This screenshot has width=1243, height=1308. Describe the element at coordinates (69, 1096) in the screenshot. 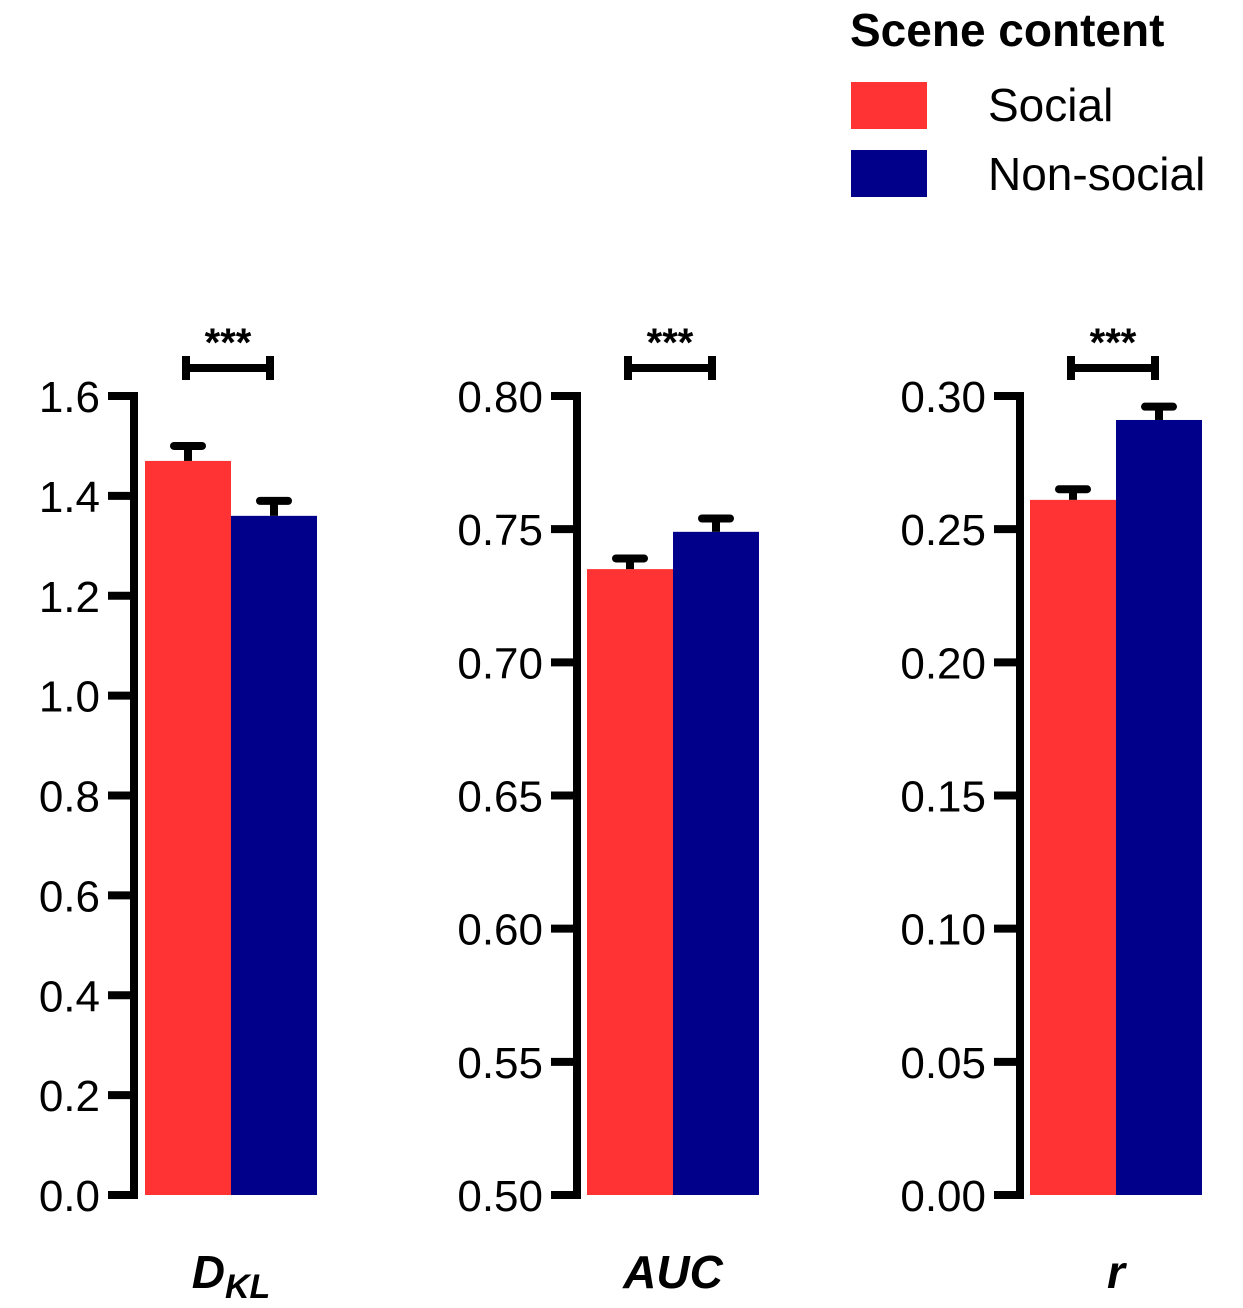

I see `y-tick-label: 0.2` at that location.